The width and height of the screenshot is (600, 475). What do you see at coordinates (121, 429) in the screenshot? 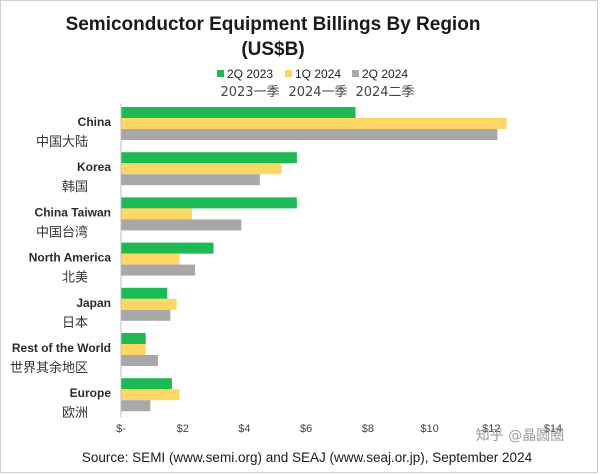
I see `x-tick-label-0: $-` at bounding box center [121, 429].